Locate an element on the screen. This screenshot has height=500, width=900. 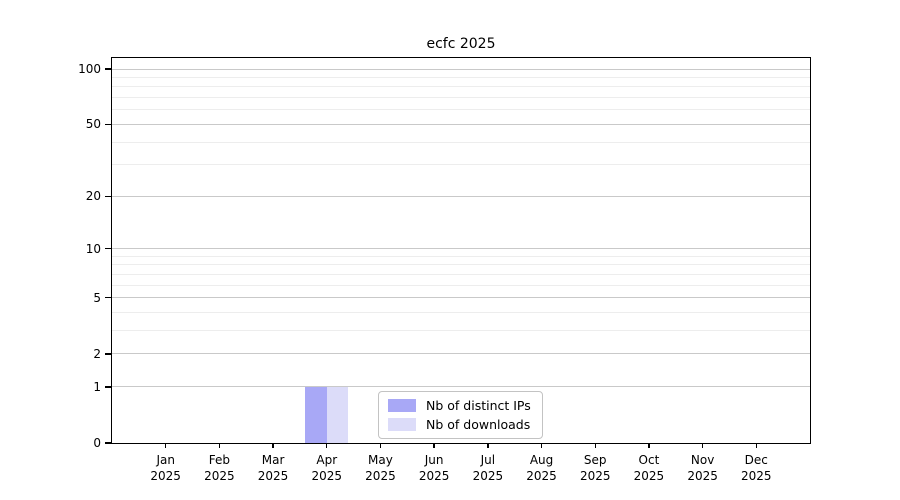
y-tick-label: 0 is located at coordinates (97, 443).